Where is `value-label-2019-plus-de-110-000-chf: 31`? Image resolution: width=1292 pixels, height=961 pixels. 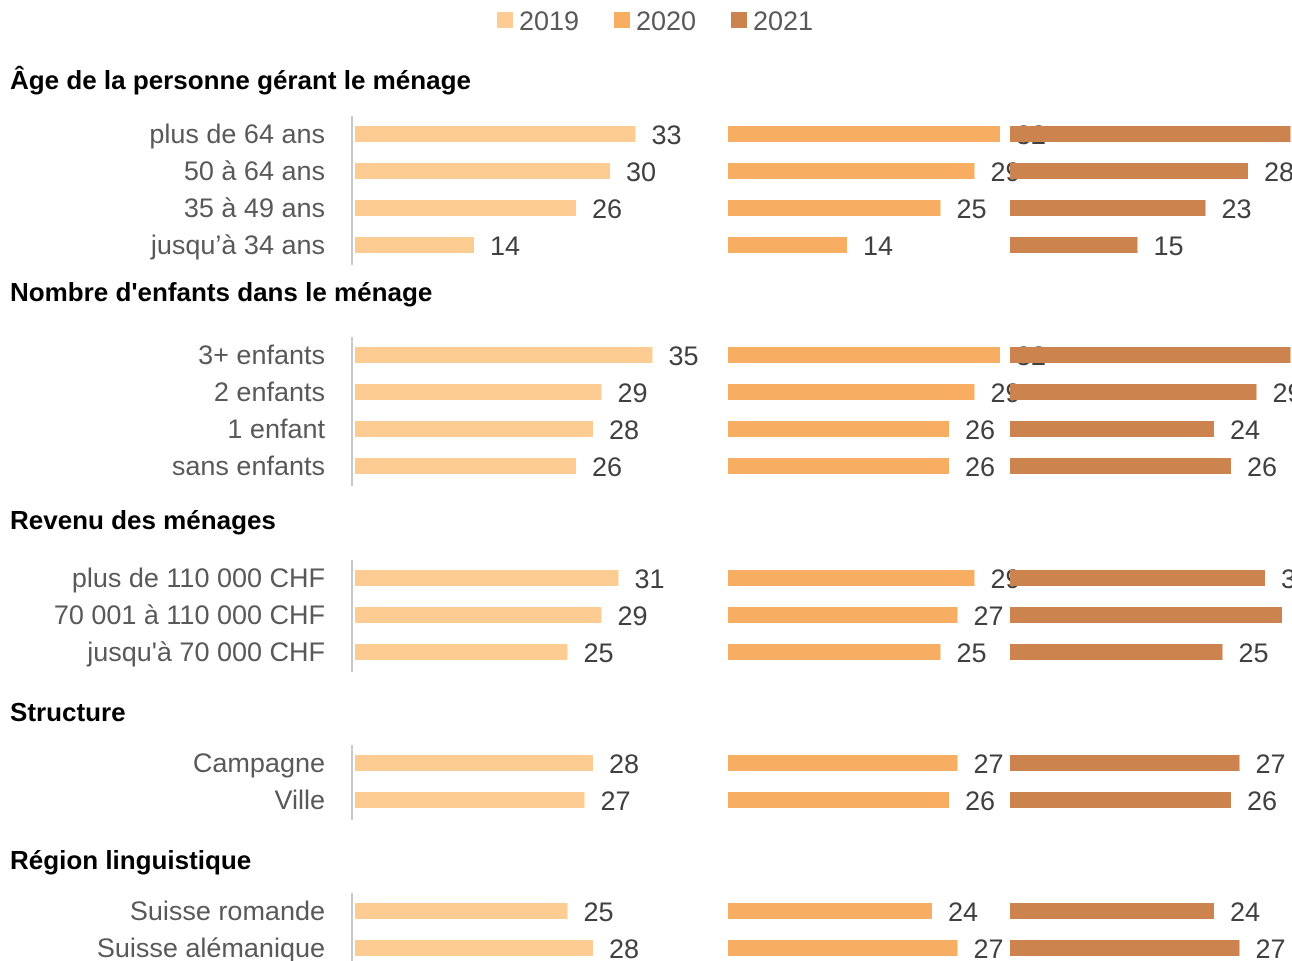
value-label-2019-plus-de-110-000-chf: 31 is located at coordinates (650, 579).